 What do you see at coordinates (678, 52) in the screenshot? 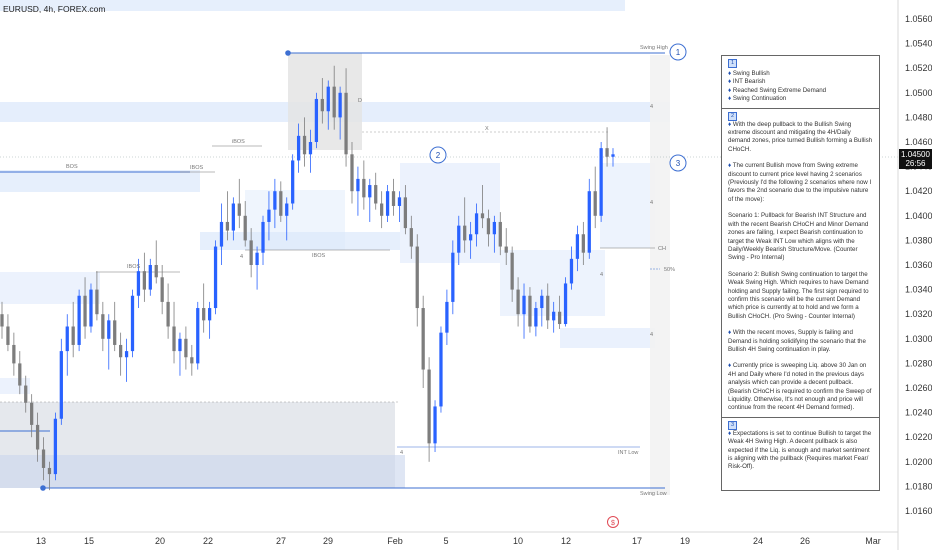
I see `marker-1: 1` at bounding box center [678, 52].